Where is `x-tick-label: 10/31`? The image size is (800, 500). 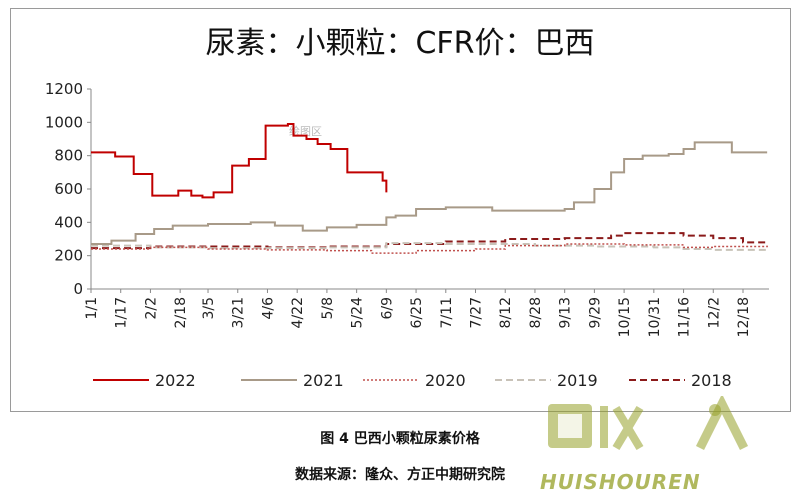 x-tick-label: 10/31 is located at coordinates (655, 317).